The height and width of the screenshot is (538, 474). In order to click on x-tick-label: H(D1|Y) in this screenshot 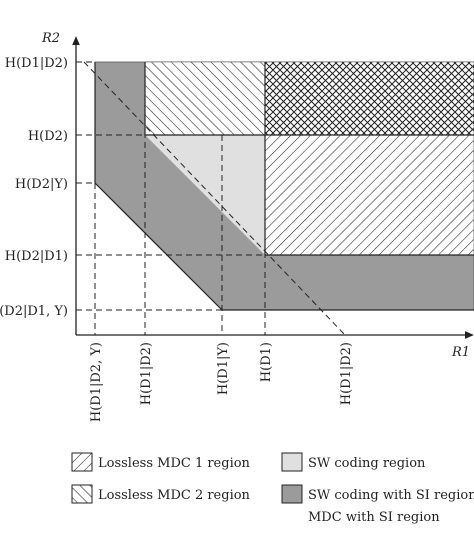, I will do `click(223, 368)`.